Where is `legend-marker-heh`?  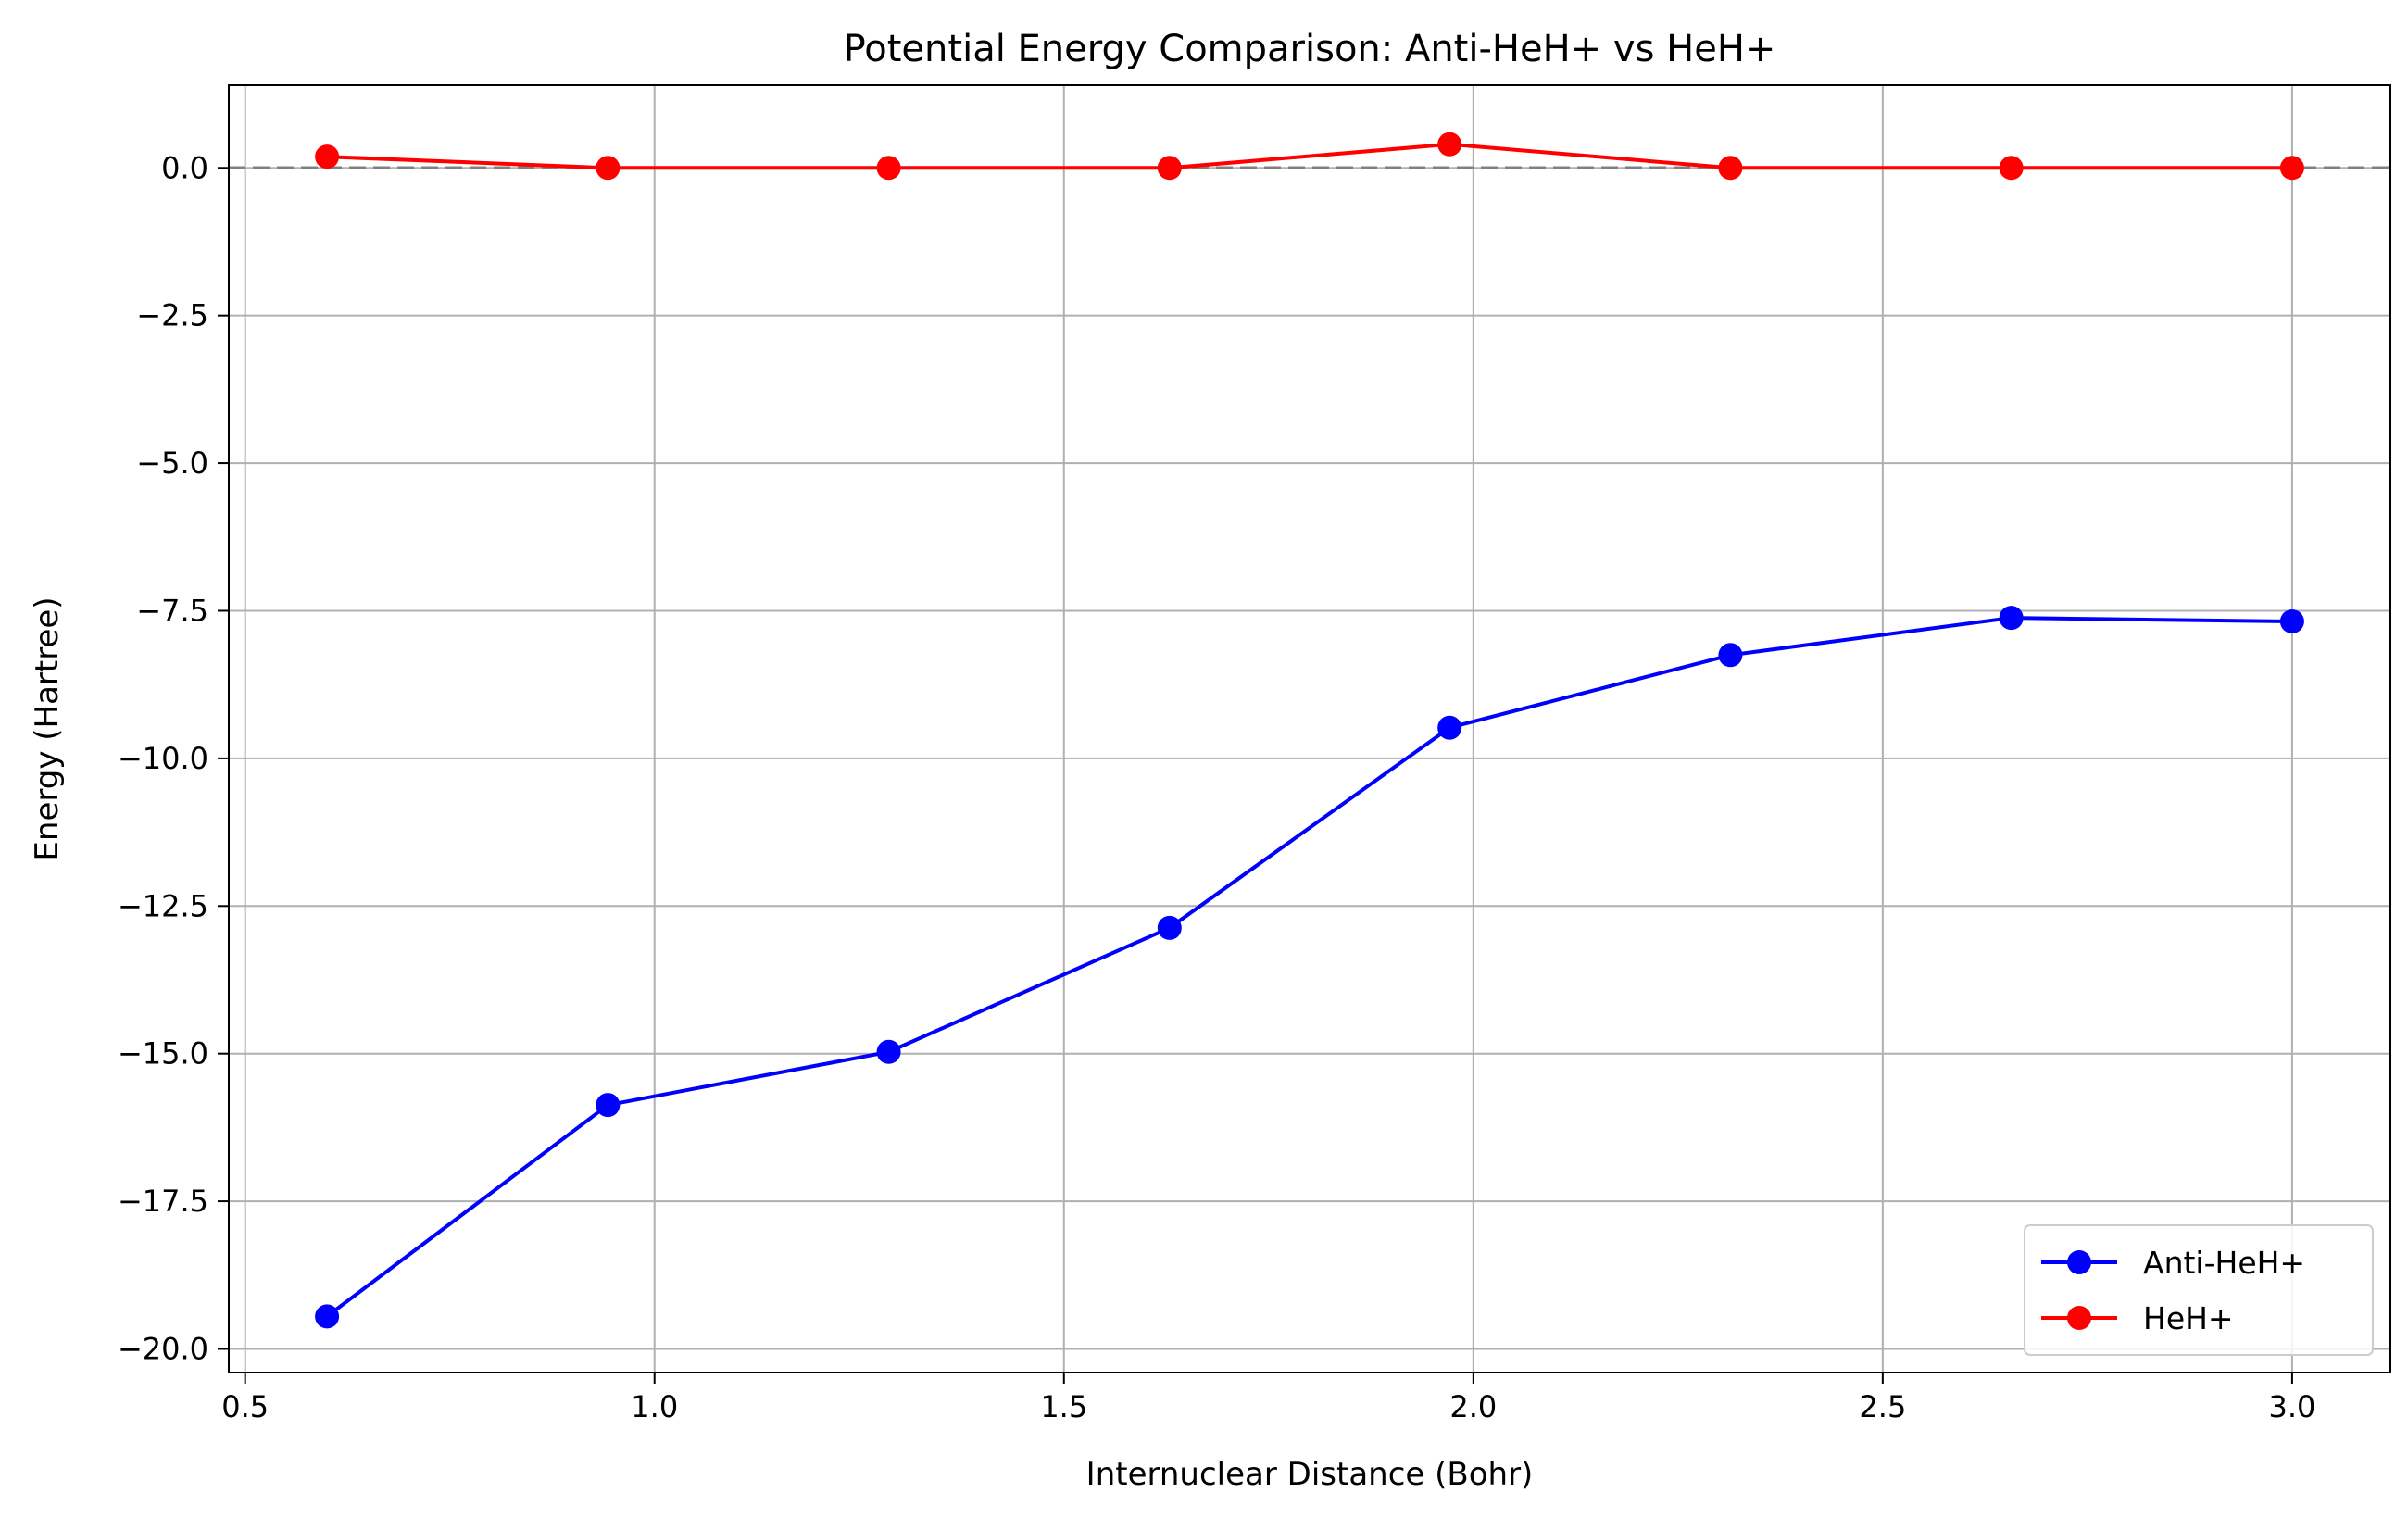 legend-marker-heh is located at coordinates (2079, 1318).